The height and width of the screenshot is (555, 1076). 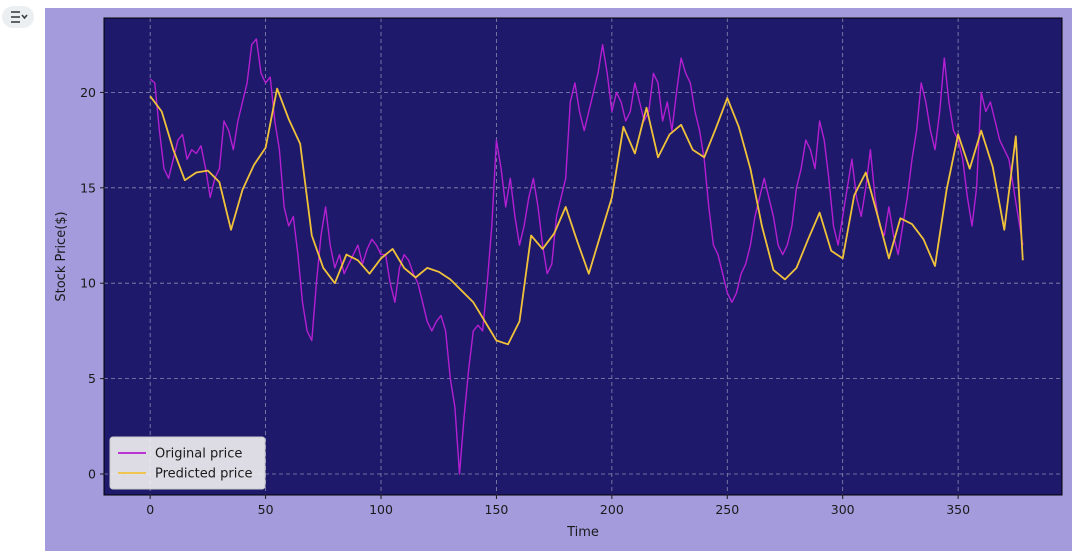 I want to click on y-tick-label: 10, so click(x=88, y=283).